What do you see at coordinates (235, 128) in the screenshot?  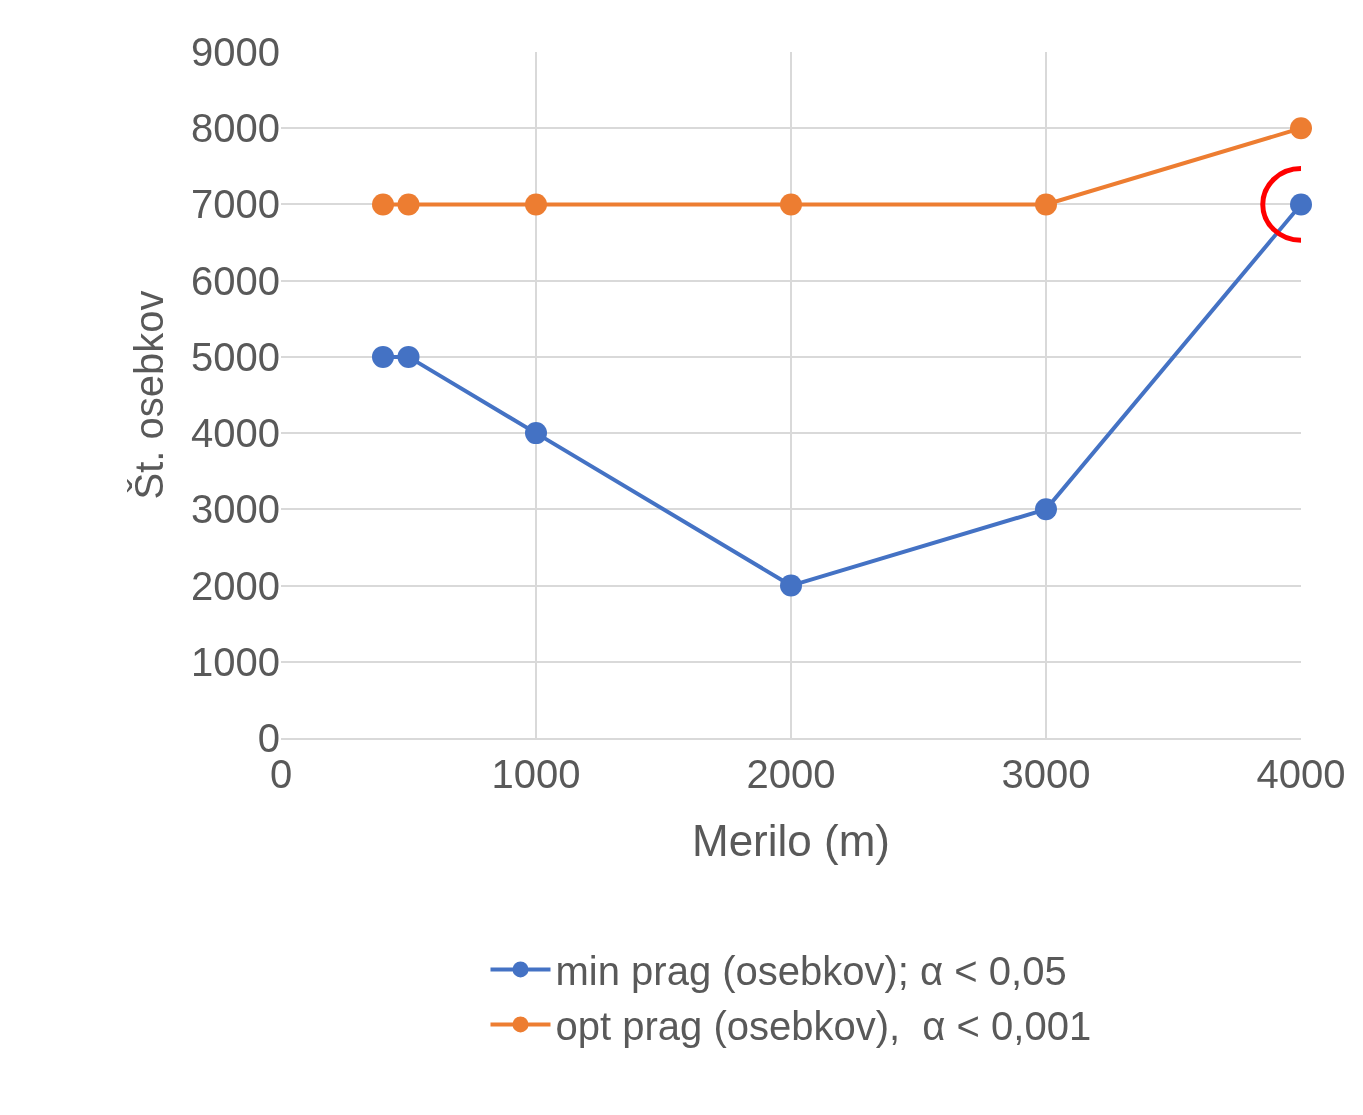 I see `y-tick-label: 8000` at bounding box center [235, 128].